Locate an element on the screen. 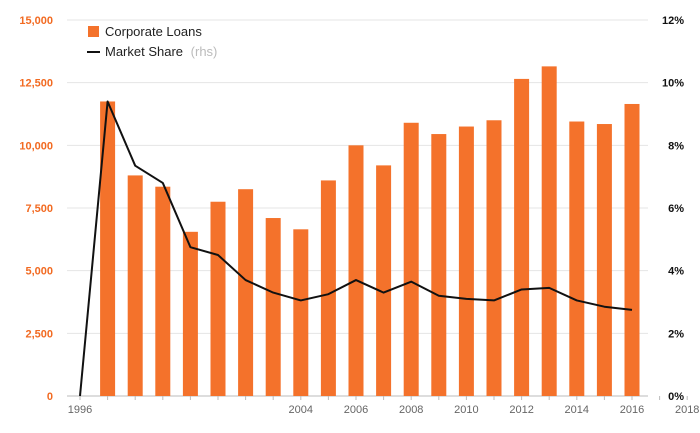  bar-1997 is located at coordinates (108, 248).